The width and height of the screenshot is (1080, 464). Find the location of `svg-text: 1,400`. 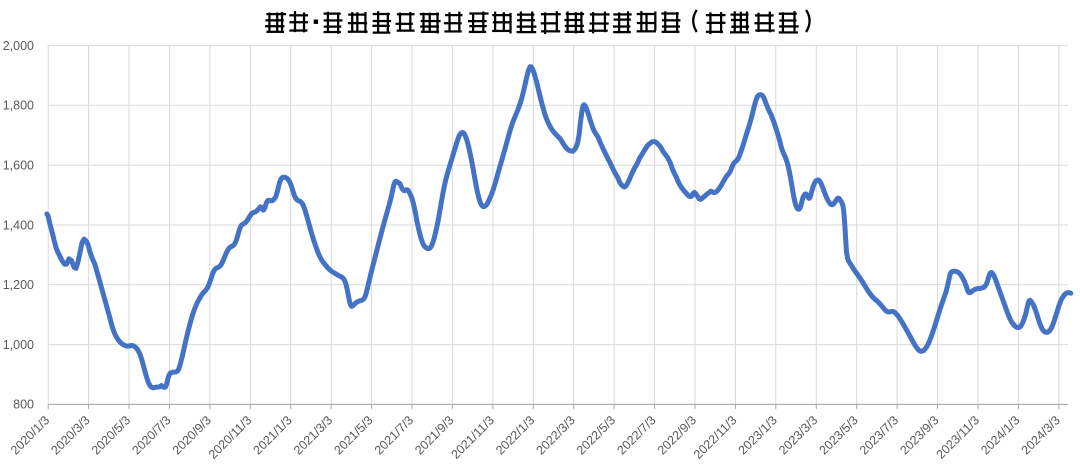

svg-text: 1,400 is located at coordinates (18, 225).